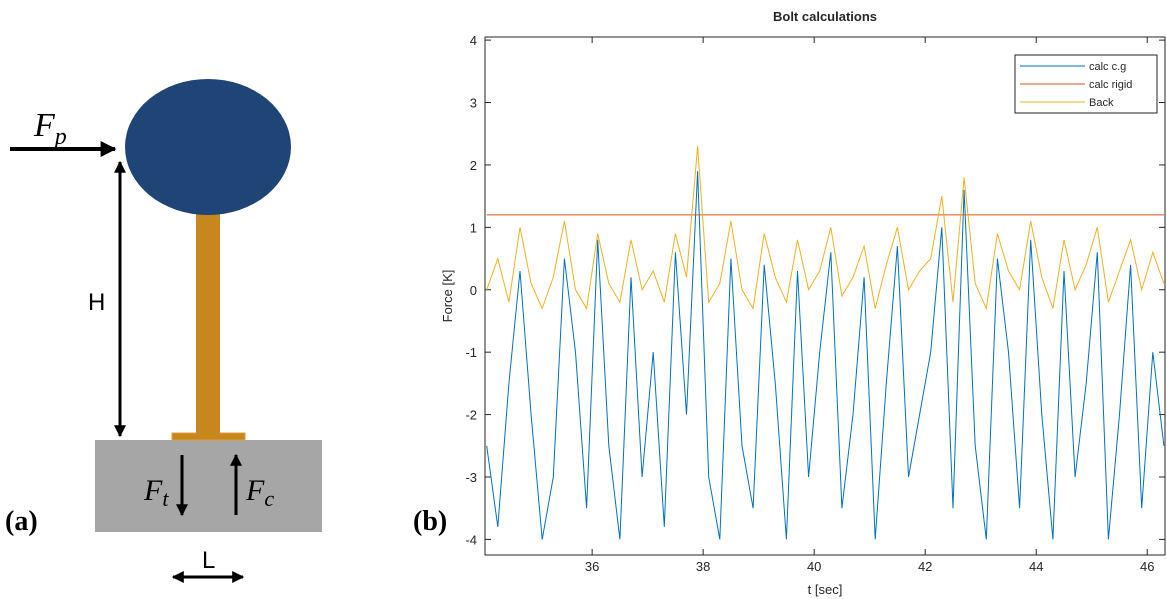 This screenshot has width=1167, height=599. What do you see at coordinates (1110, 85) in the screenshot?
I see `legend-label: calc rigid` at bounding box center [1110, 85].